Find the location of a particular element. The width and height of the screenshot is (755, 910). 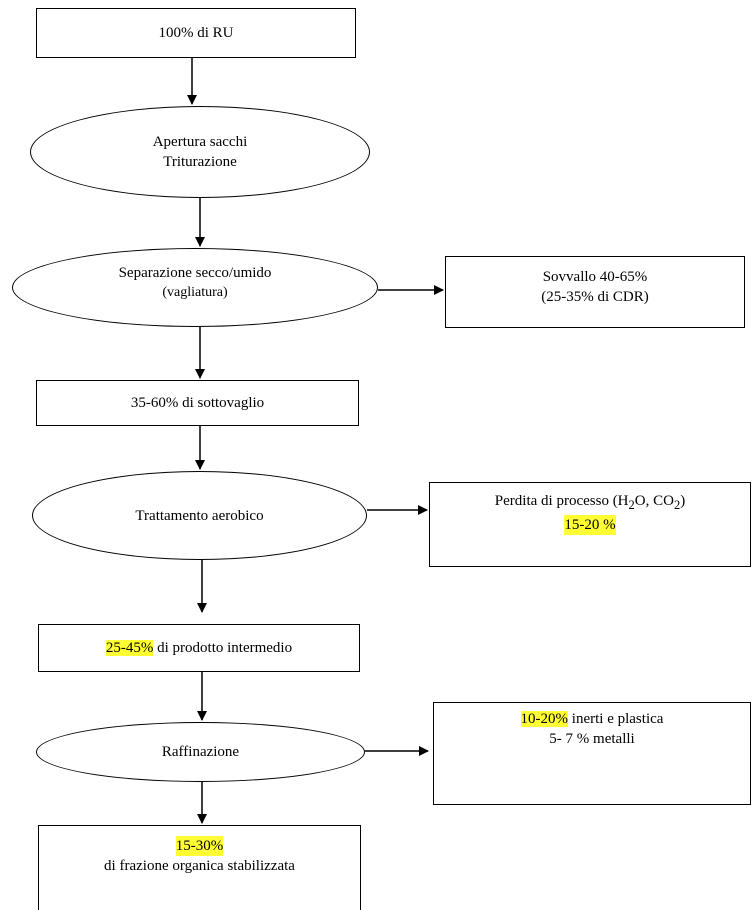

node-raffinazione-label: Raffinazione is located at coordinates (200, 752).